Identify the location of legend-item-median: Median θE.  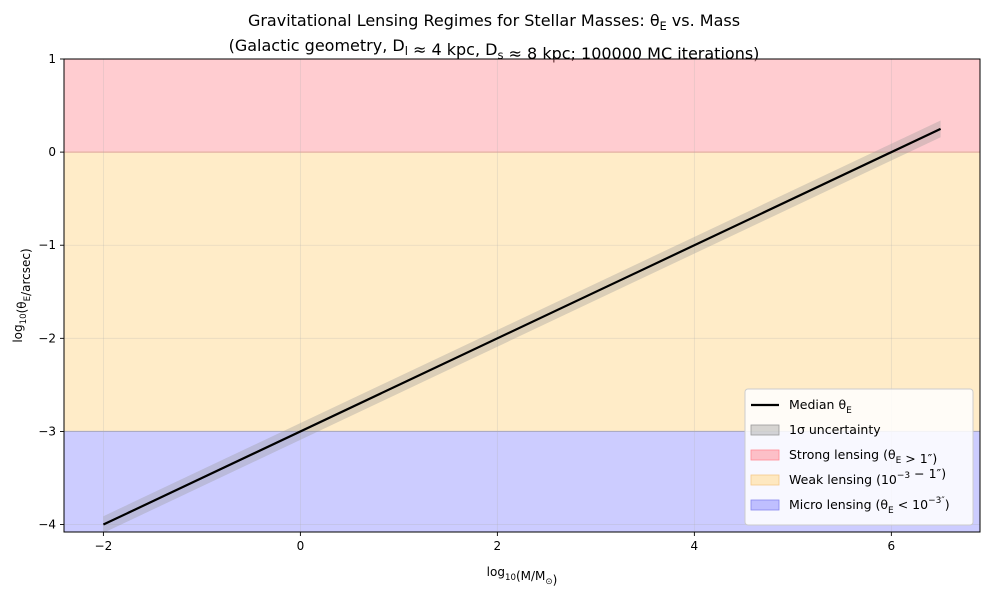
(801, 406).